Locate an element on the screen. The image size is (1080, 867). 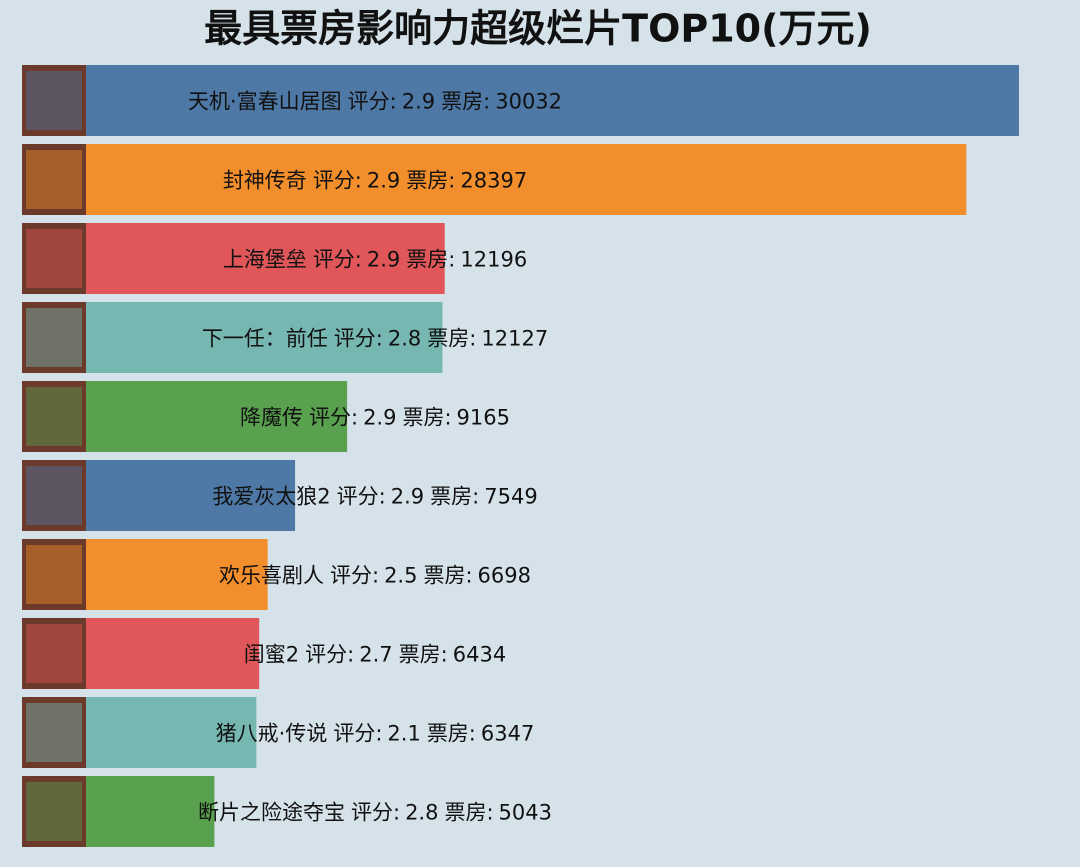
label-part: 2.5 is located at coordinates (400, 576).